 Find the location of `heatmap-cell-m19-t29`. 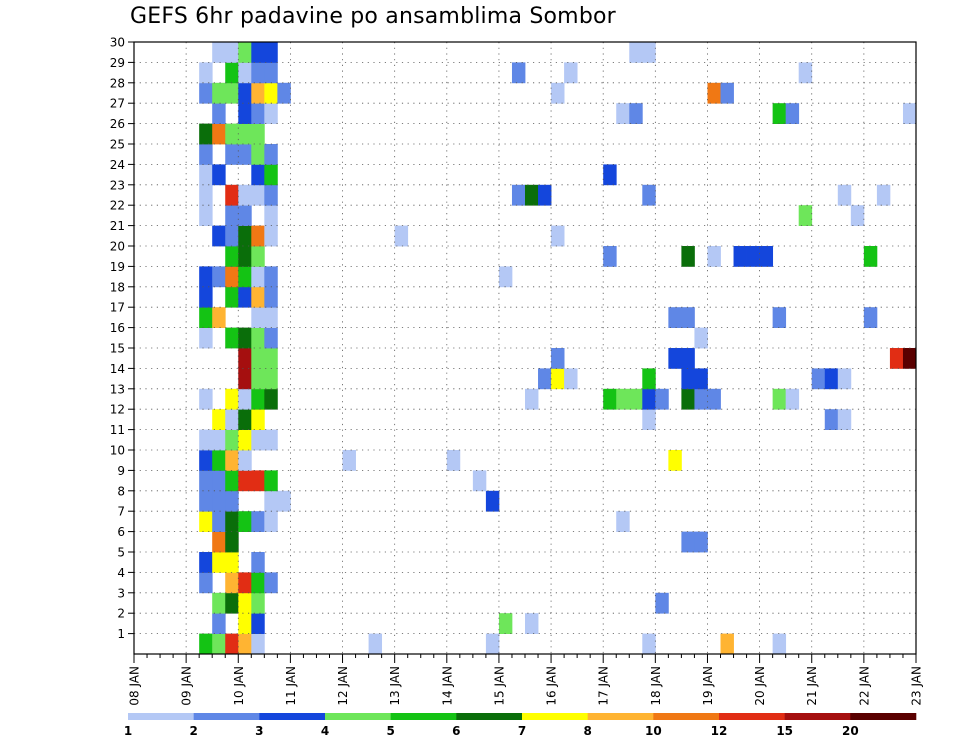

heatmap-cell-m19-t29 is located at coordinates (505, 277).